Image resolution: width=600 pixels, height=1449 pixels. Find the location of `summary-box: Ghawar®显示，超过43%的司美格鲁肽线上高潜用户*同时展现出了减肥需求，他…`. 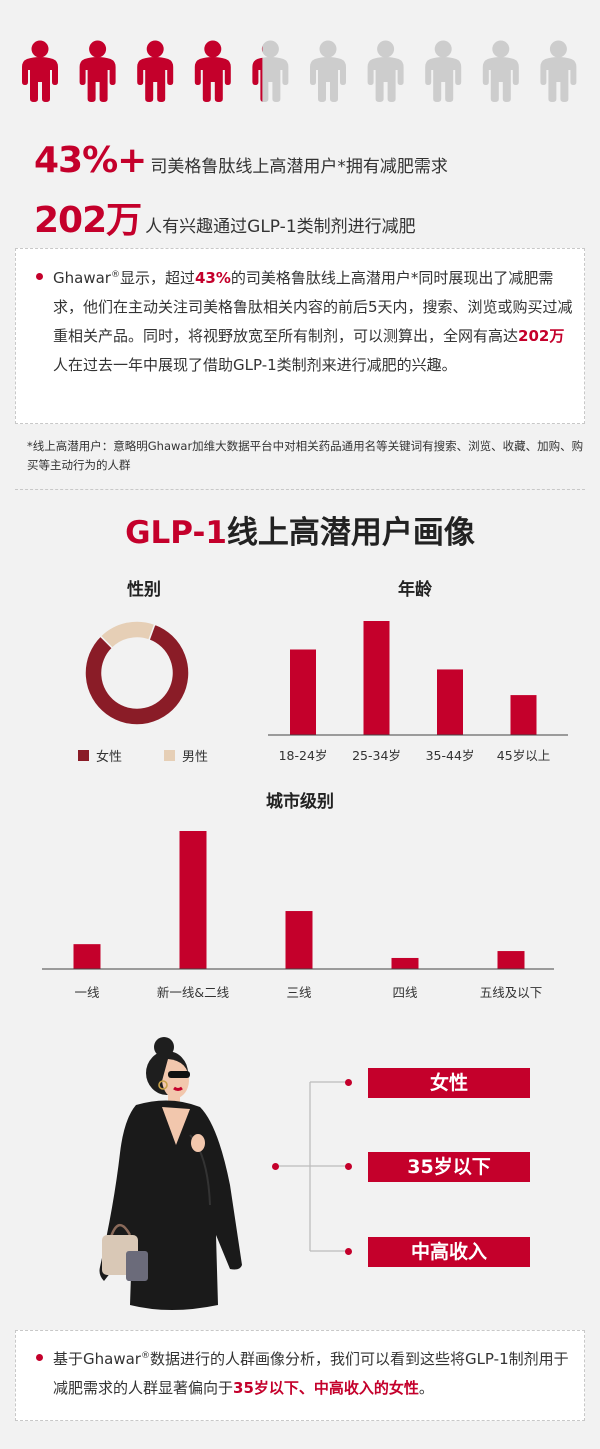

summary-box: Ghawar®显示，超过43%的司美格鲁肽线上高潜用户*同时展现出了减肥需求，他… is located at coordinates (300, 336).